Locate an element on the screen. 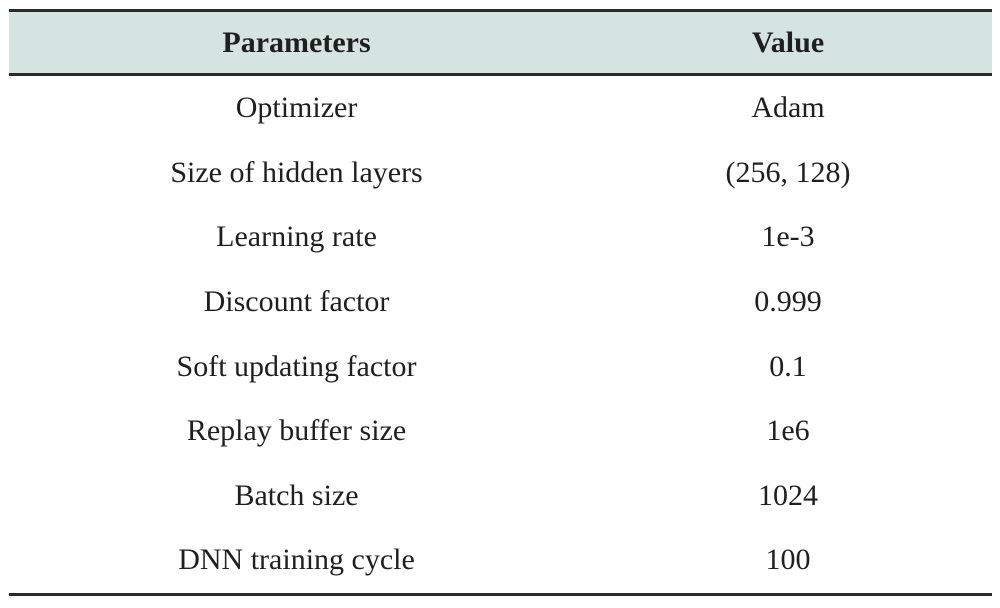 The image size is (1000, 608). value-cell: 1024 is located at coordinates (788, 495).